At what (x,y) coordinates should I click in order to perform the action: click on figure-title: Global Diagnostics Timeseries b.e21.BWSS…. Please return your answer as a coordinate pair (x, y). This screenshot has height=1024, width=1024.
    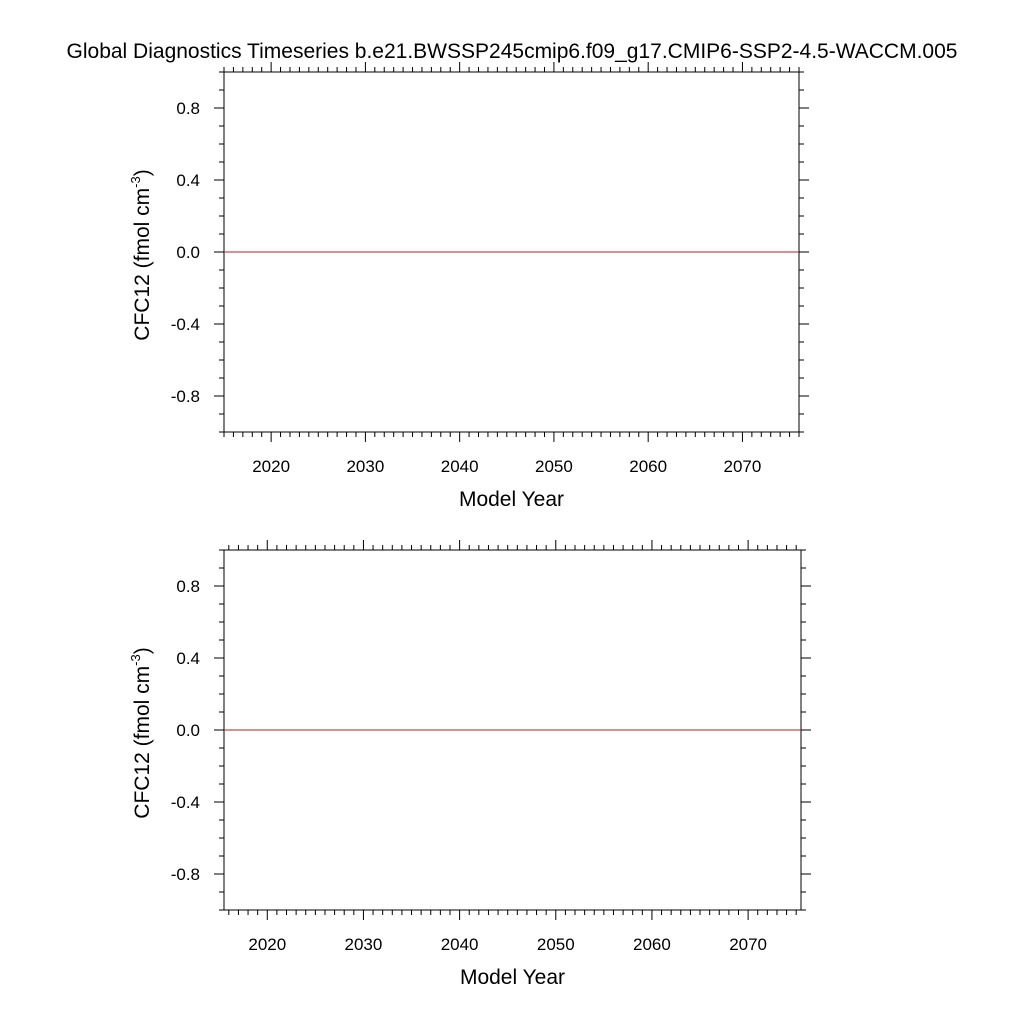
    Looking at the image, I should click on (512, 51).